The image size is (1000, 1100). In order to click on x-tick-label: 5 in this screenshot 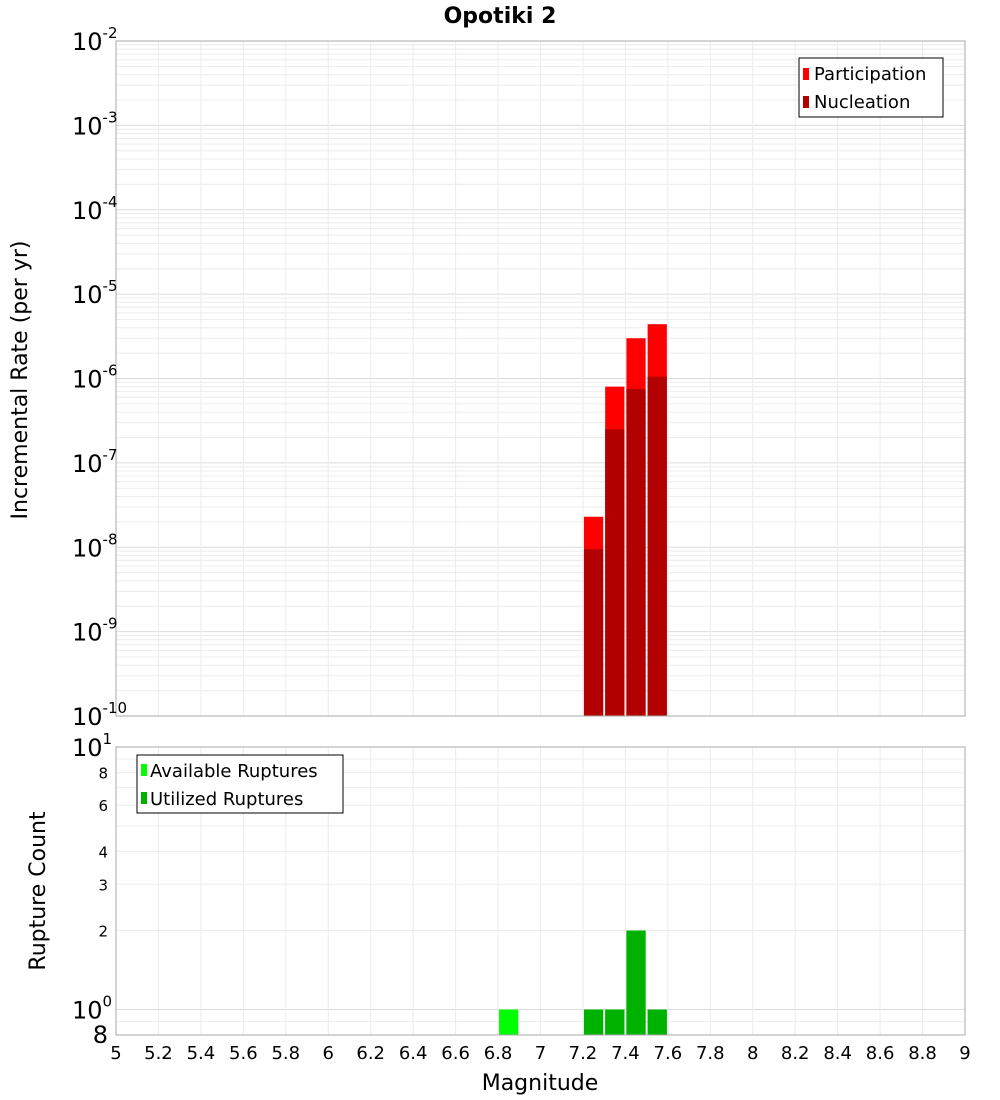, I will do `click(115, 1053)`.